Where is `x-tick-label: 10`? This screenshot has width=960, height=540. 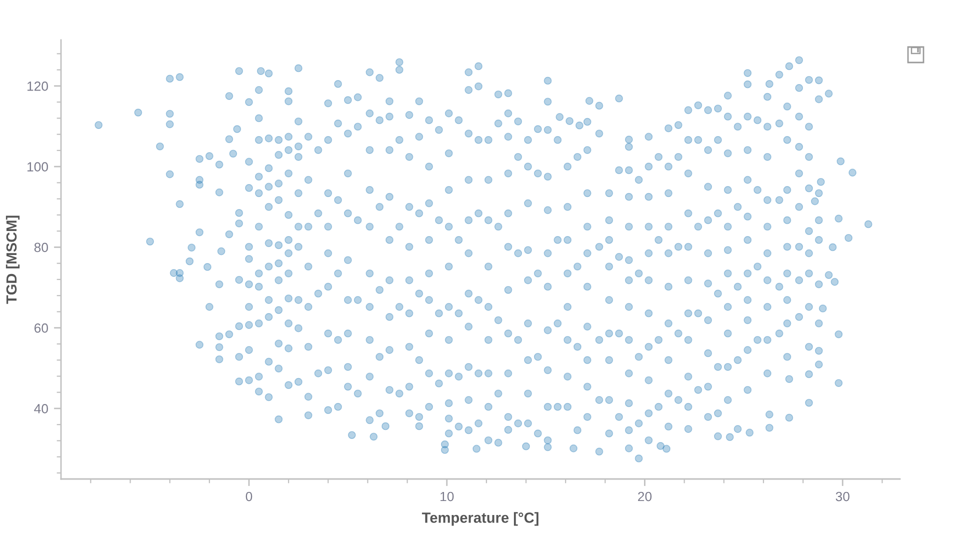
x-tick-label: 10 is located at coordinates (447, 497).